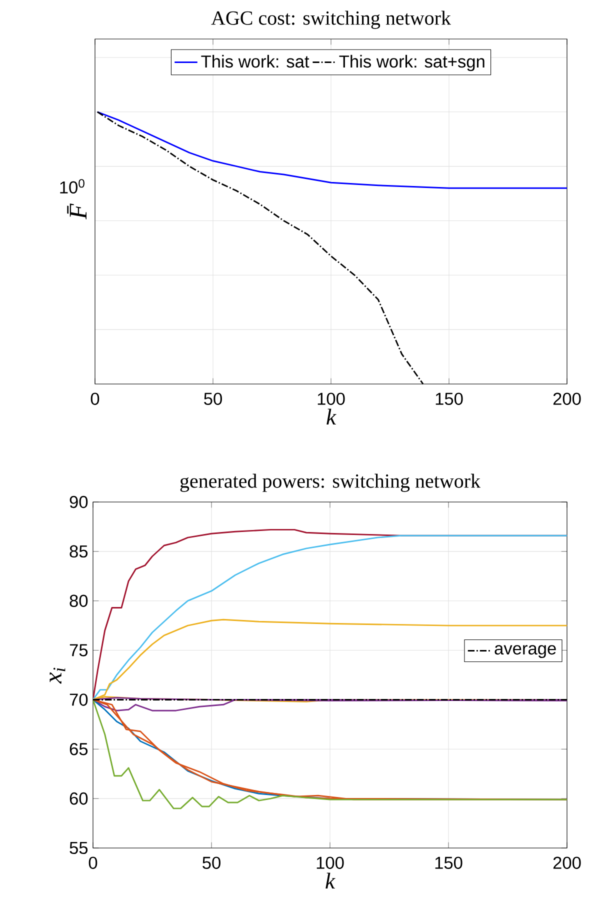 The width and height of the screenshot is (589, 917). I want to click on y-tick-label: 75, so click(79, 650).